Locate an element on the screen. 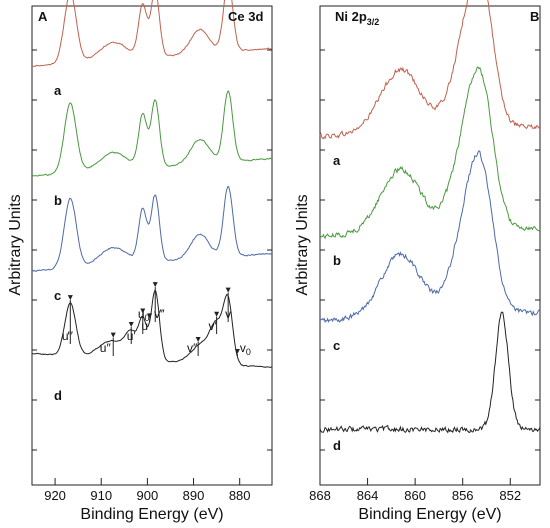 The width and height of the screenshot is (550, 528). x-tick-label: 864 is located at coordinates (368, 495).